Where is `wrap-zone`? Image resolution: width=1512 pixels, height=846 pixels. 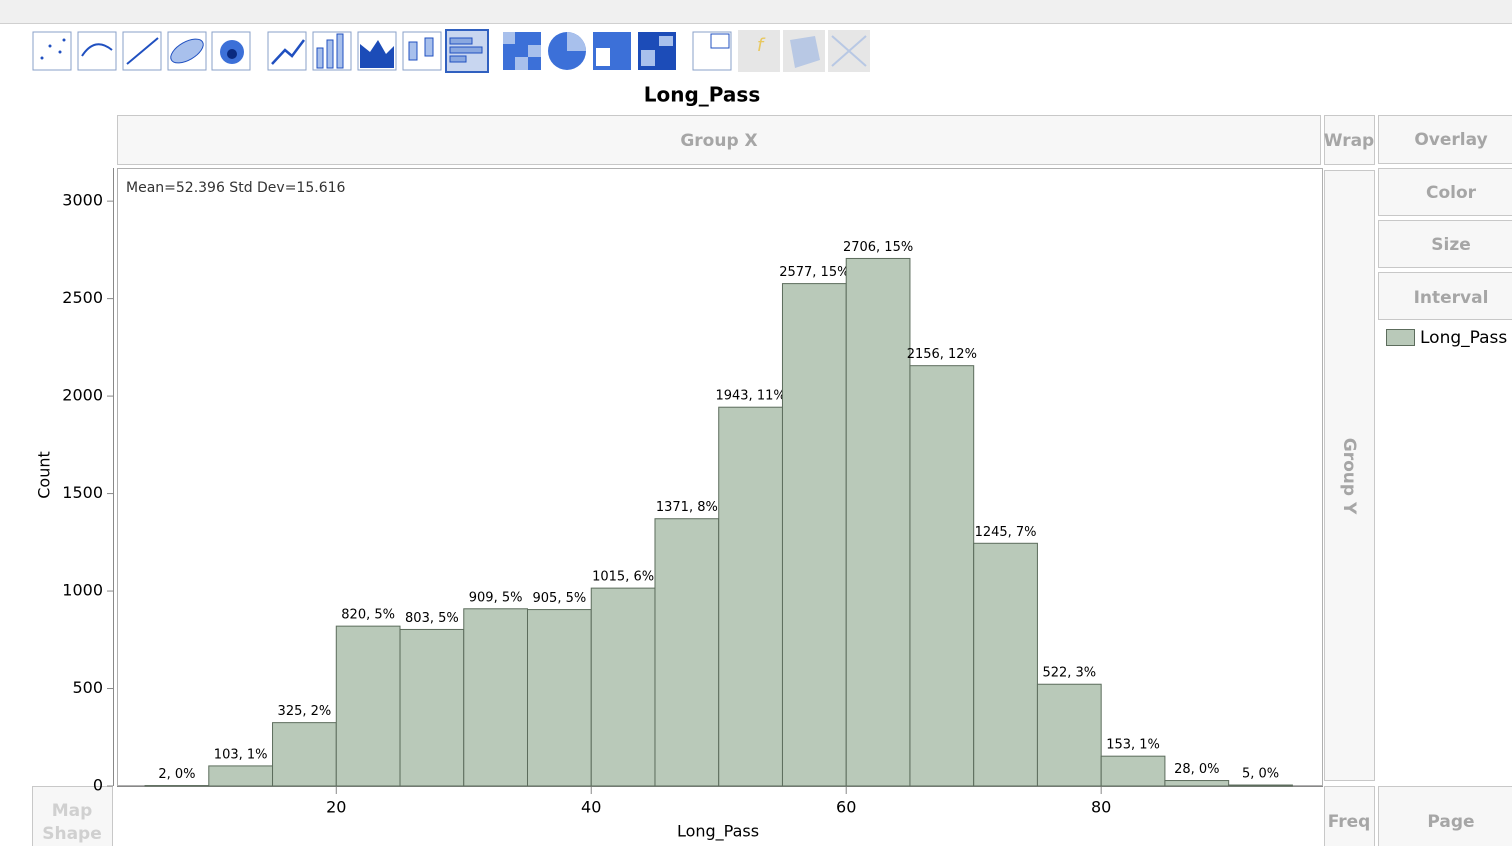 wrap-zone is located at coordinates (1349, 140).